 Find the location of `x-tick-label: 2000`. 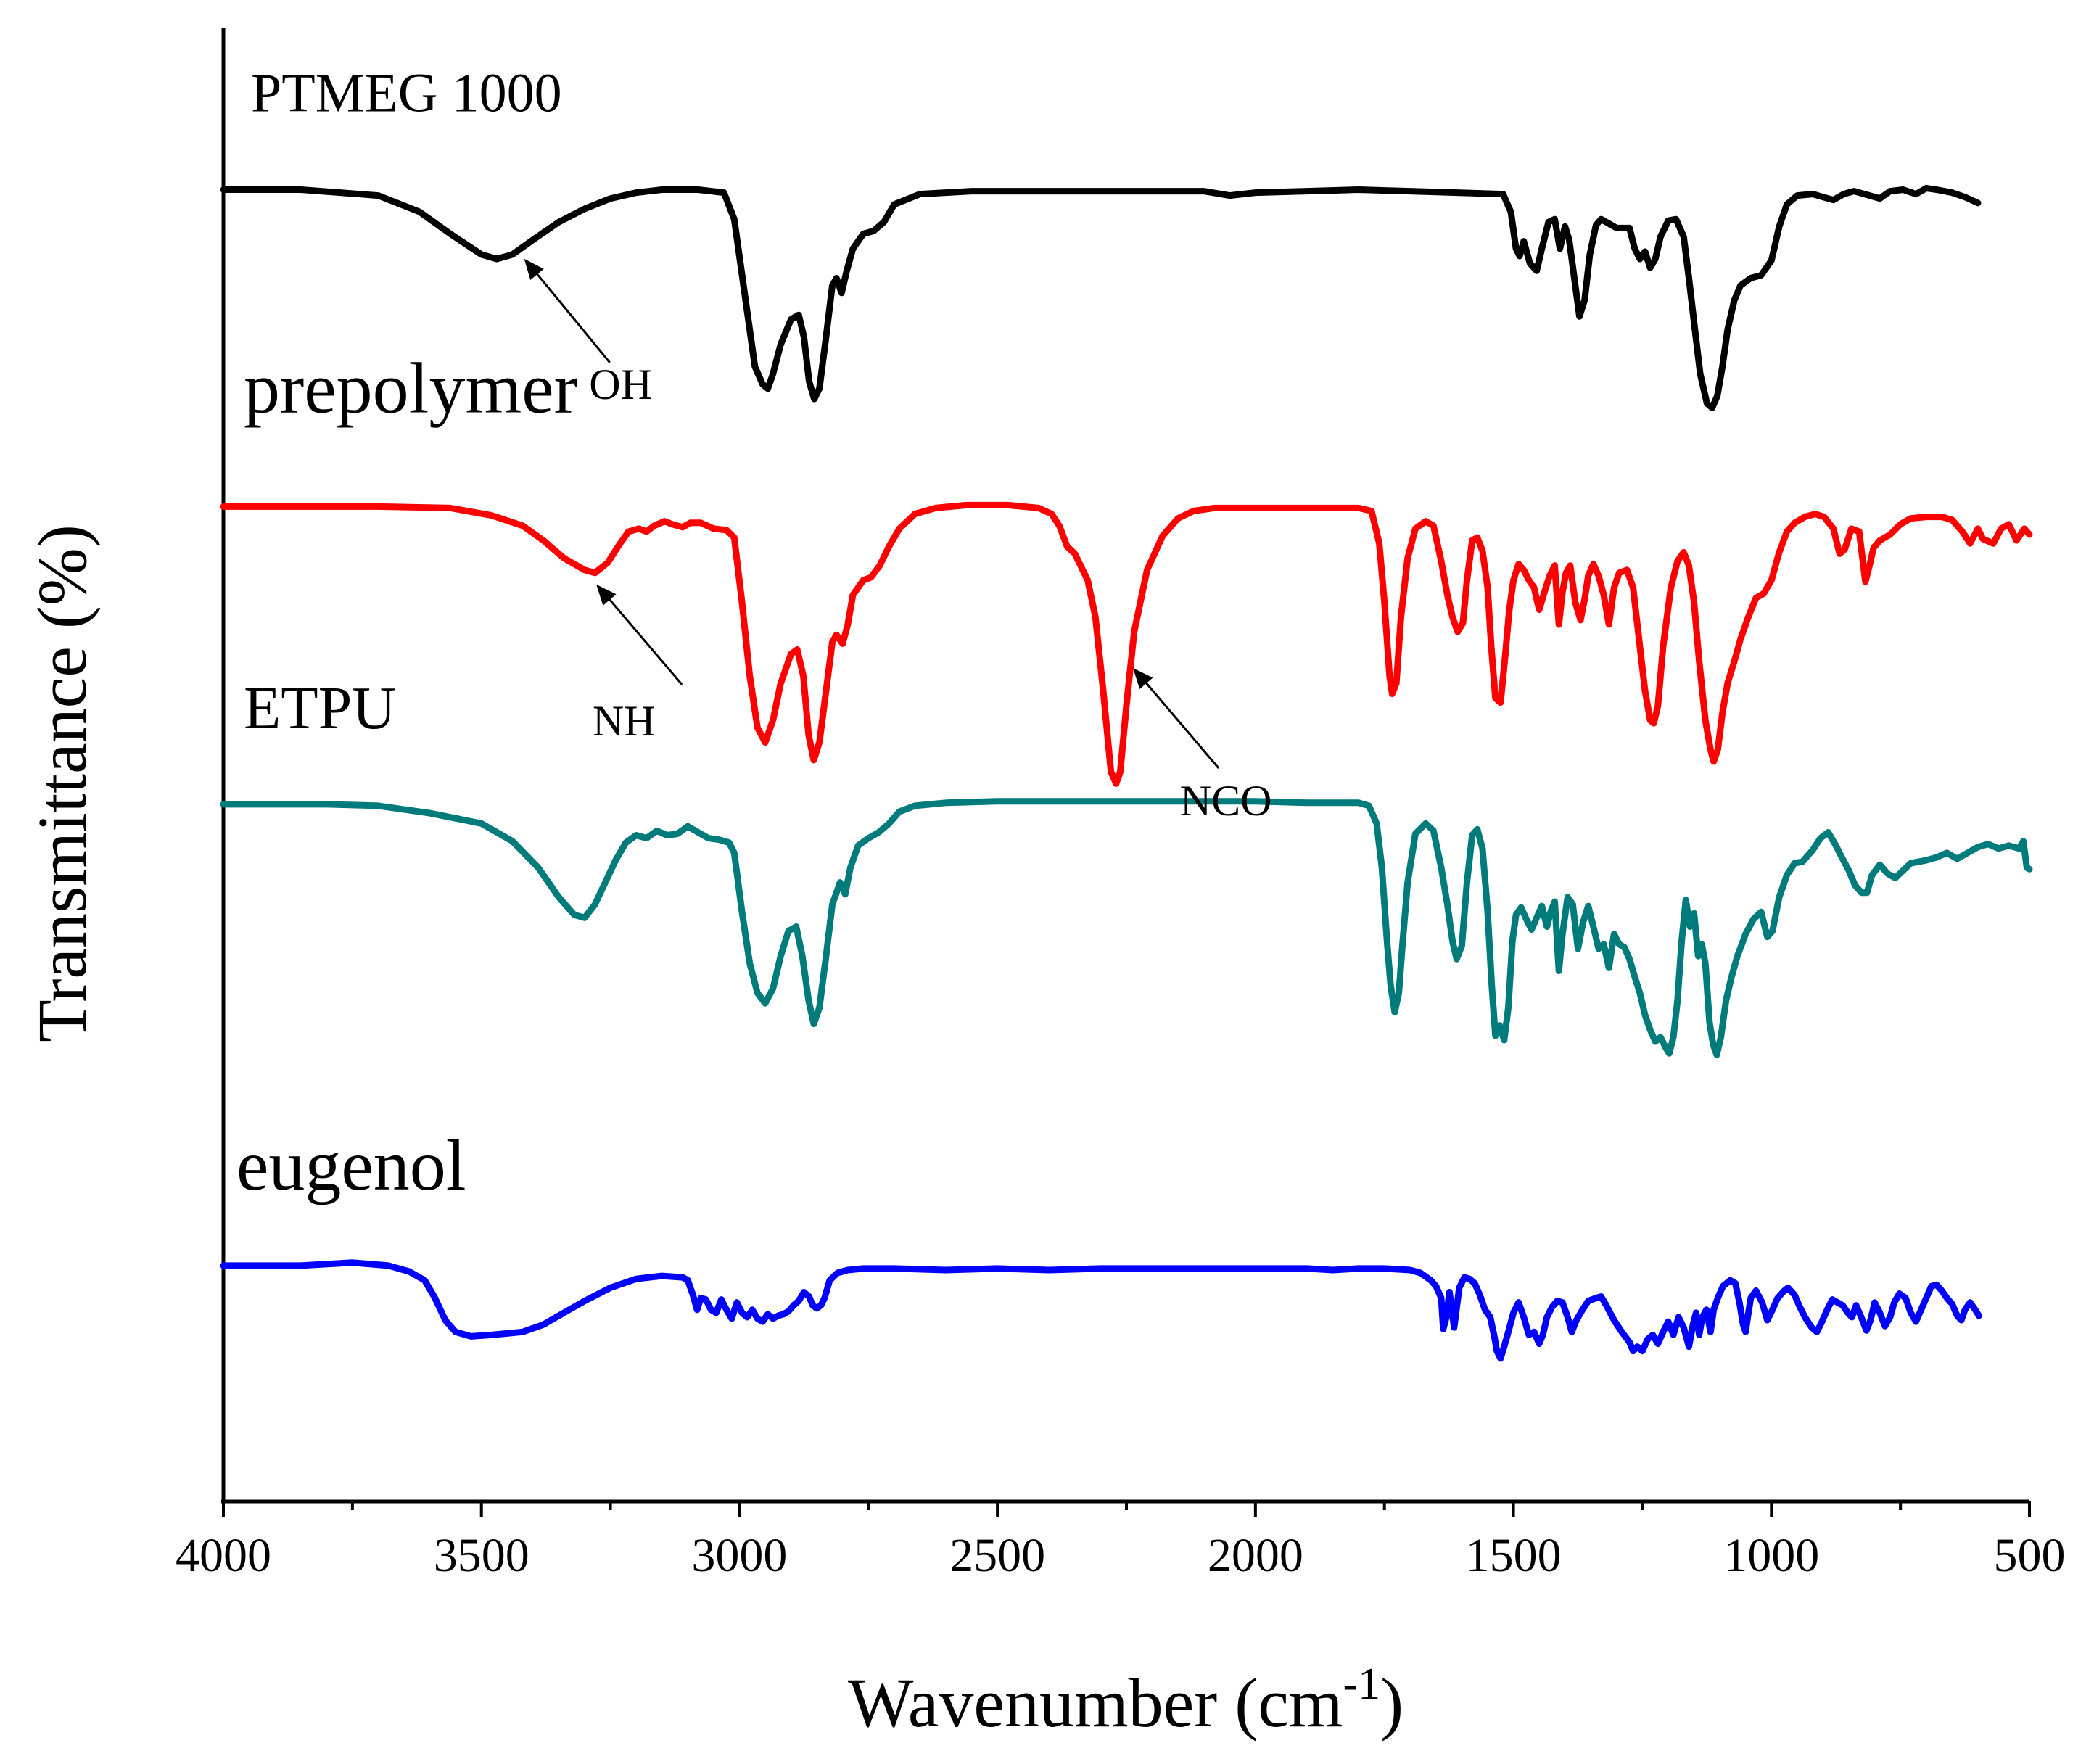

x-tick-label: 2000 is located at coordinates (1256, 1555).